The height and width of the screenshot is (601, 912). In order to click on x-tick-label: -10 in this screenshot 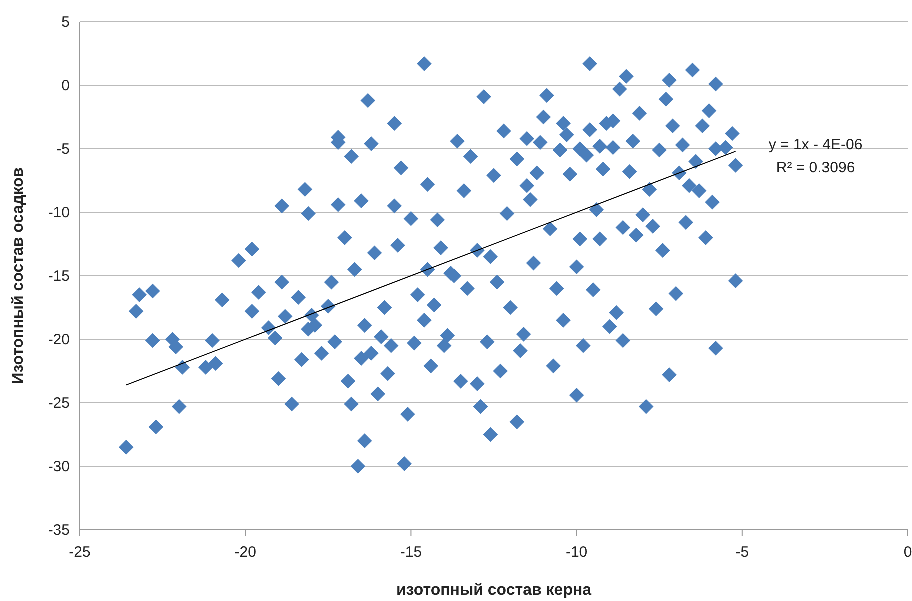, I will do `click(577, 552)`.